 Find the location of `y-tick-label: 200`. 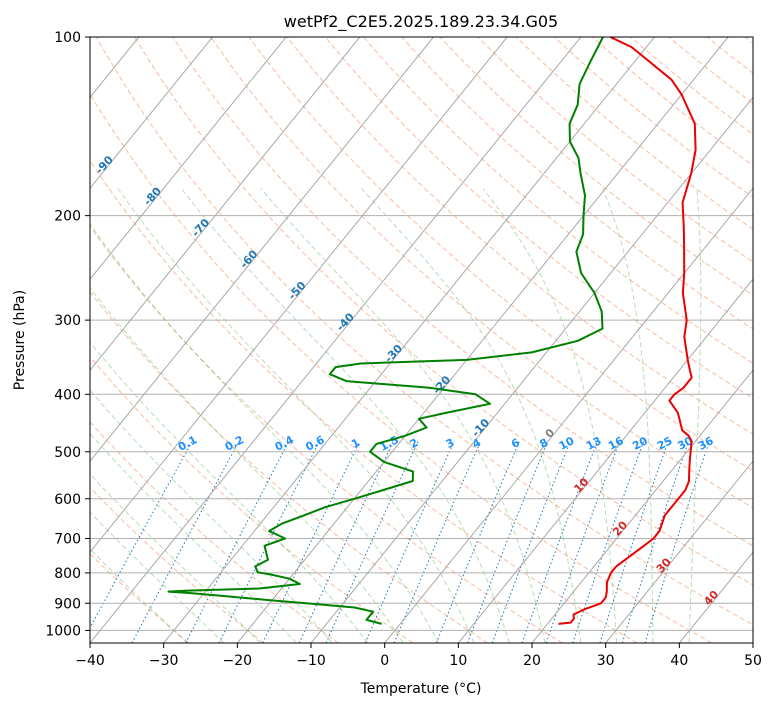

y-tick-label: 200 is located at coordinates (67, 217).